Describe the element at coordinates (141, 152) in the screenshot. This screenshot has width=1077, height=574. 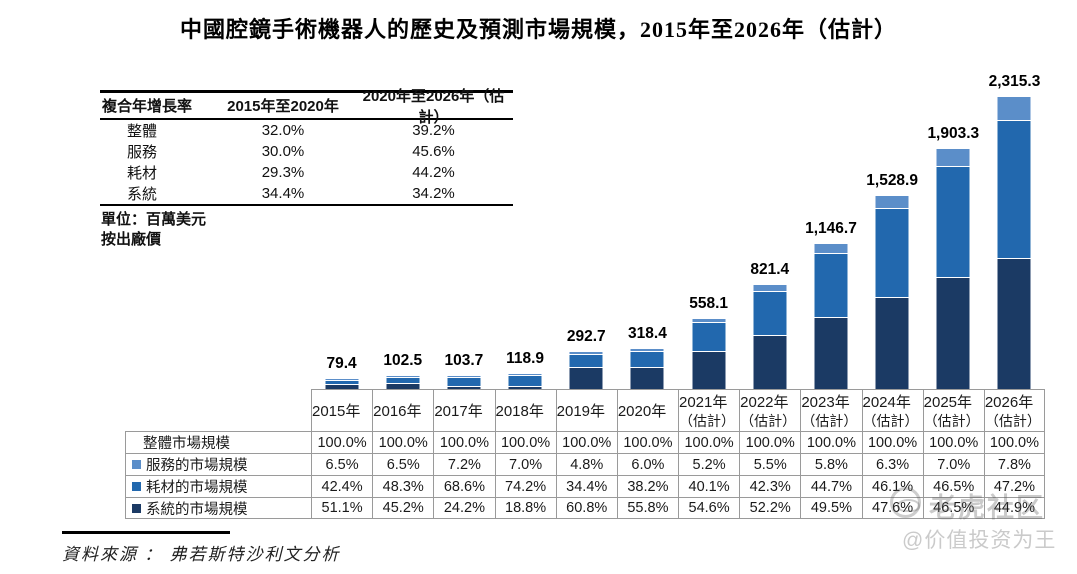
I see `cagr-row-label: 服務` at that location.